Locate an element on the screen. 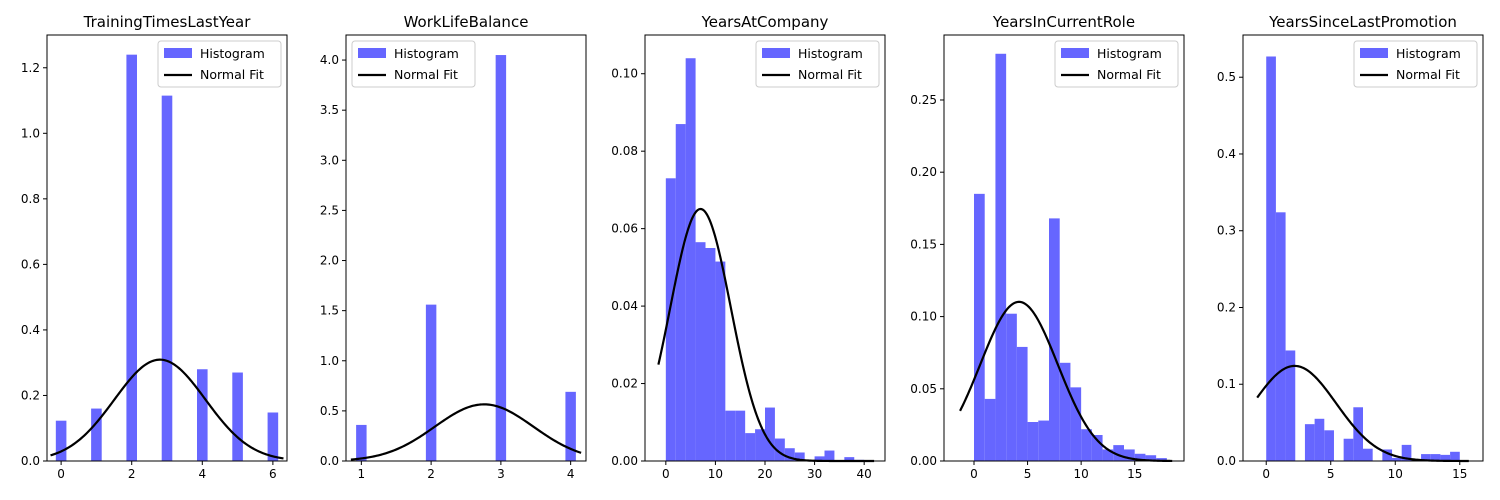  y-tick-label: 0.08 is located at coordinates (624, 151).